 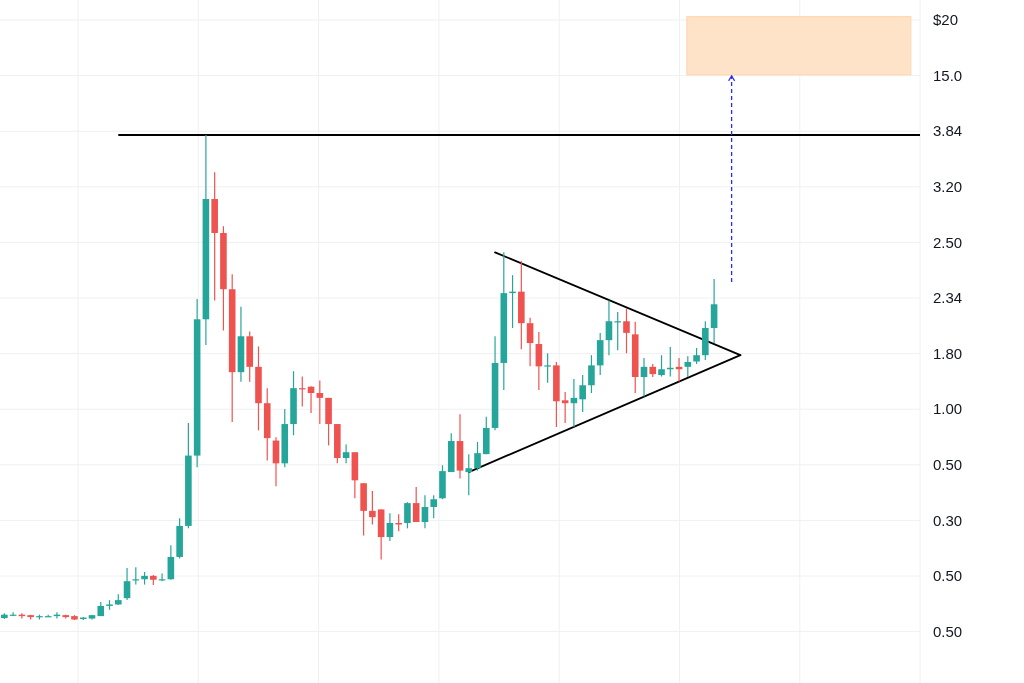 I want to click on text: 0.30, so click(x=948, y=520).